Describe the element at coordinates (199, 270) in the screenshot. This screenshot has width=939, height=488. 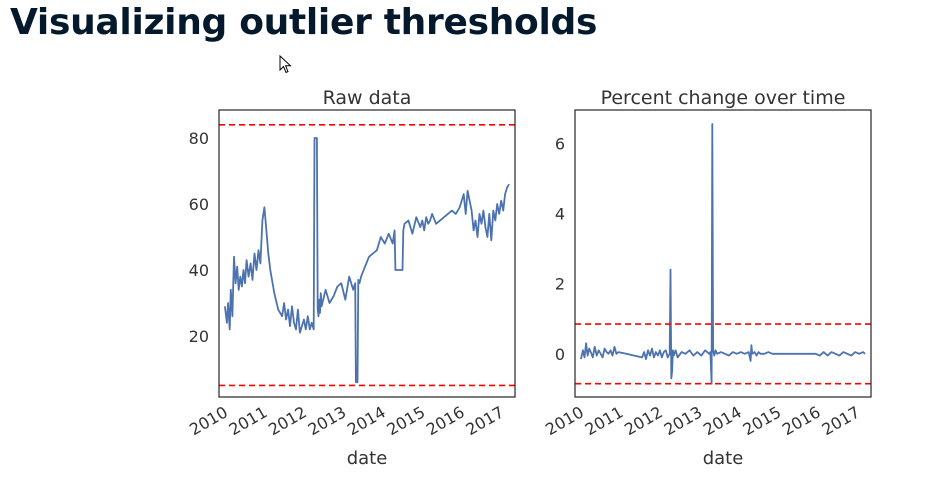
I see `y-tick-label: 40` at that location.